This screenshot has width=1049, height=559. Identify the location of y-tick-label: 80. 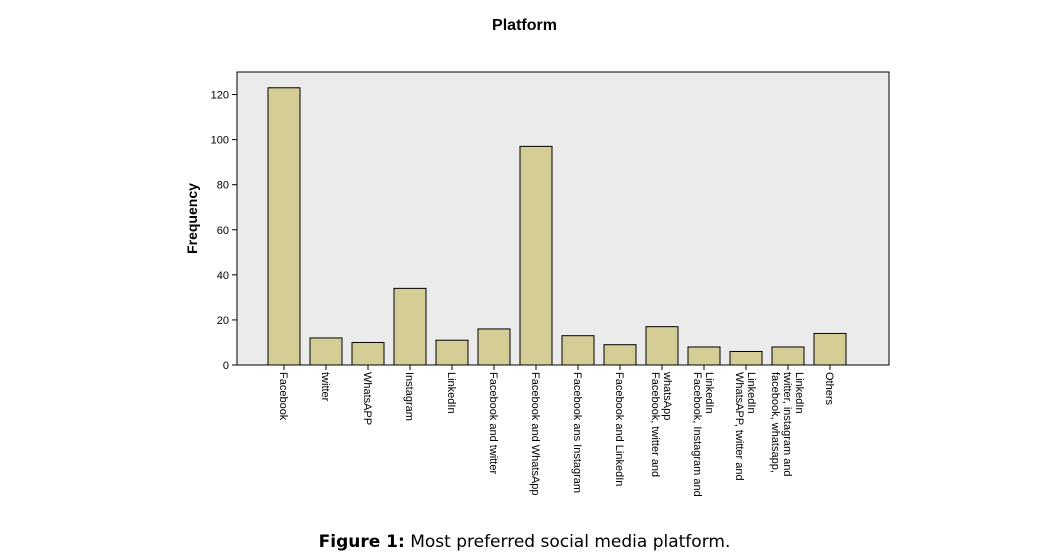
(223, 186).